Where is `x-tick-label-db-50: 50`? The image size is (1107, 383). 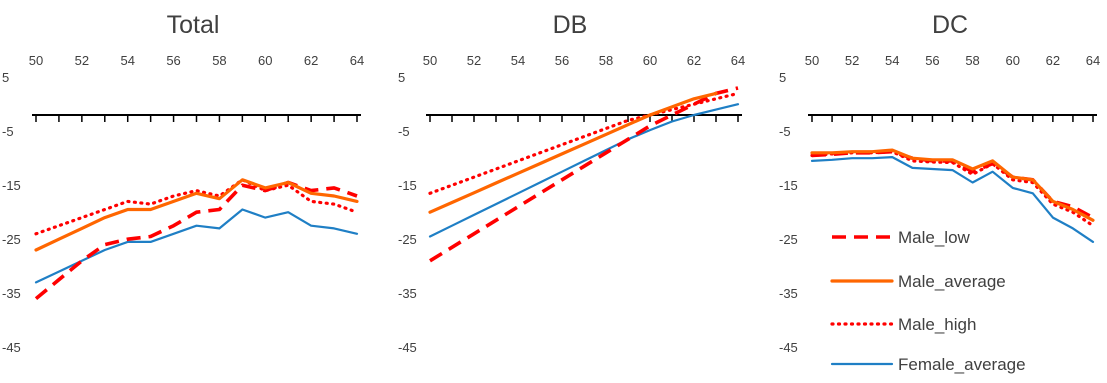 x-tick-label-db-50: 50 is located at coordinates (430, 60).